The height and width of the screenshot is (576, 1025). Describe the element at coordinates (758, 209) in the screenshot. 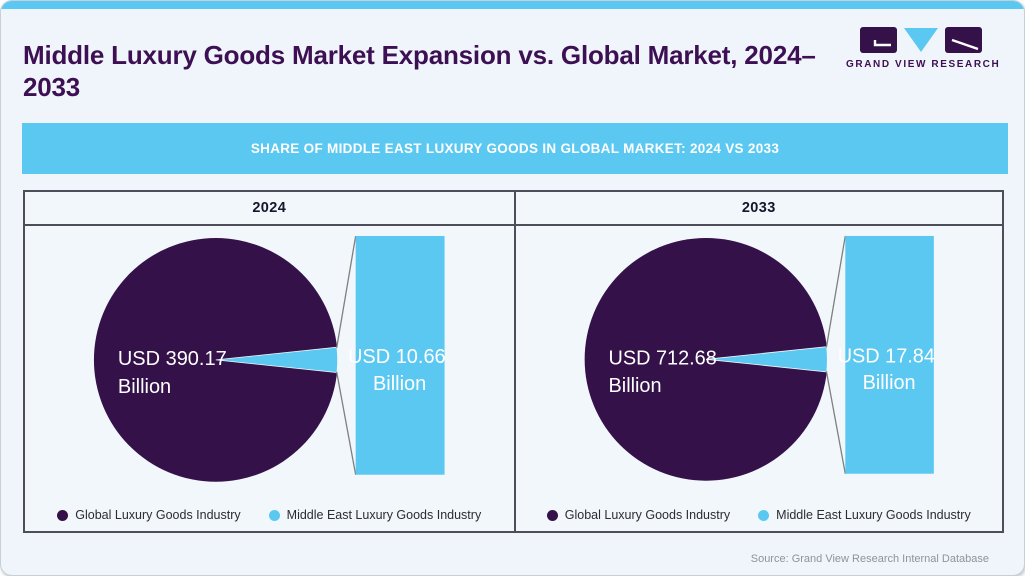

I see `panel-2033-header: 2033` at that location.